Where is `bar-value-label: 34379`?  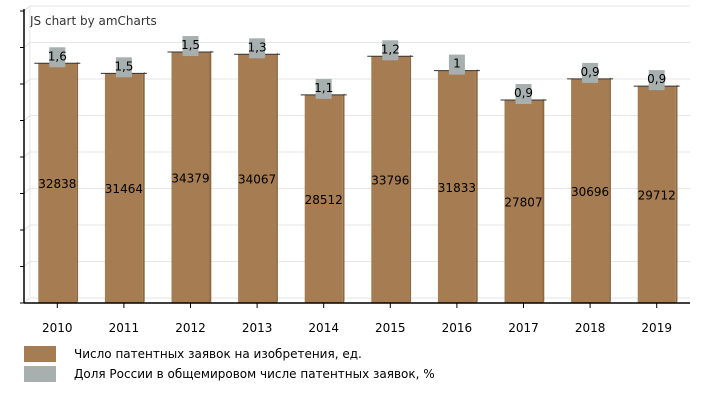 bar-value-label: 34379 is located at coordinates (190, 179).